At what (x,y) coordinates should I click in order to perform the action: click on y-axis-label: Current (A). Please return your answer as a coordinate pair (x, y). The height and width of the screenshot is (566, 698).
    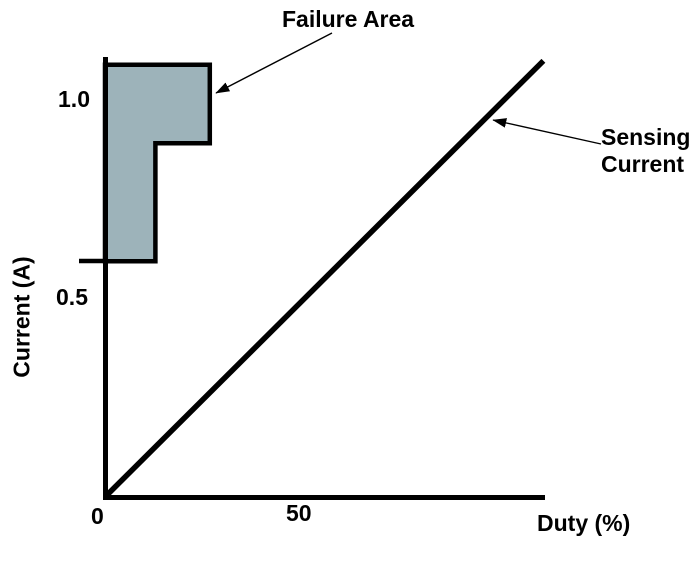
    Looking at the image, I should click on (21, 317).